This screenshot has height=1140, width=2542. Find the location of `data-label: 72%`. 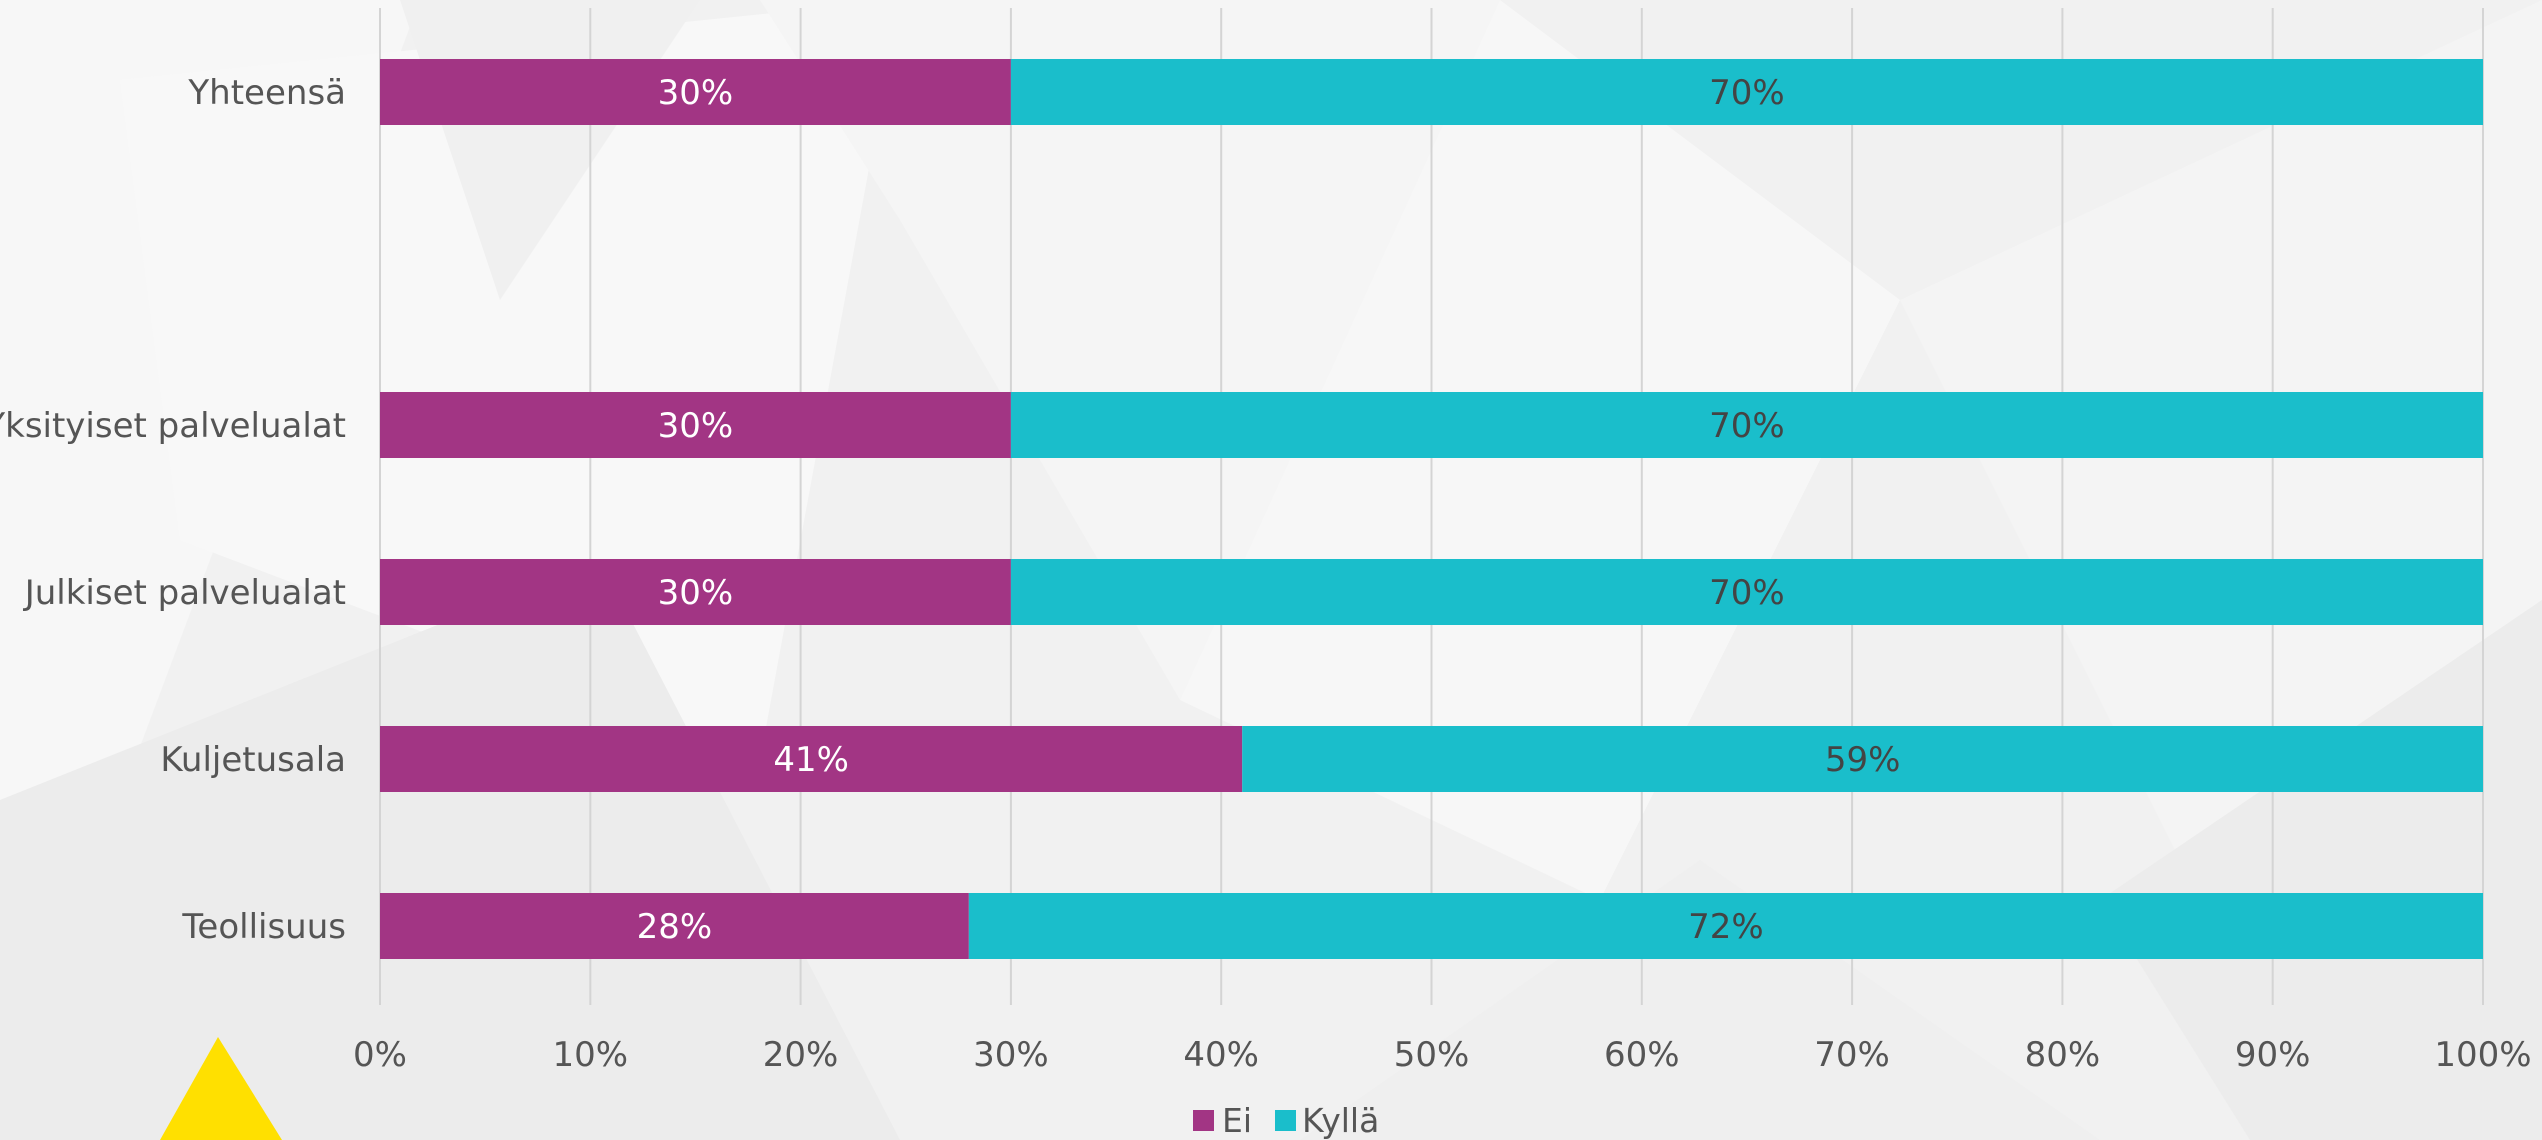

data-label: 72% is located at coordinates (1726, 927).